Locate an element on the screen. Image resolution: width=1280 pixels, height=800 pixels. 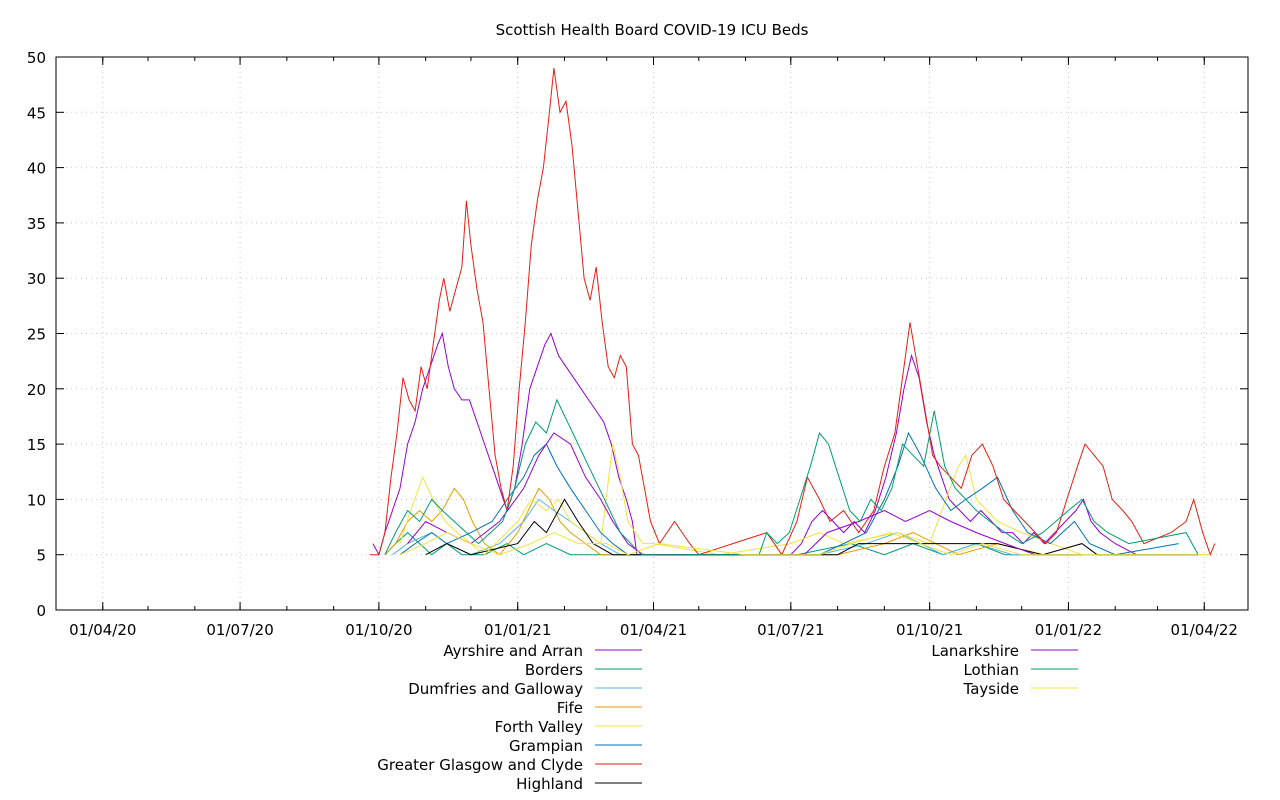
x-tick-label: 01/01/21 is located at coordinates (517, 630).